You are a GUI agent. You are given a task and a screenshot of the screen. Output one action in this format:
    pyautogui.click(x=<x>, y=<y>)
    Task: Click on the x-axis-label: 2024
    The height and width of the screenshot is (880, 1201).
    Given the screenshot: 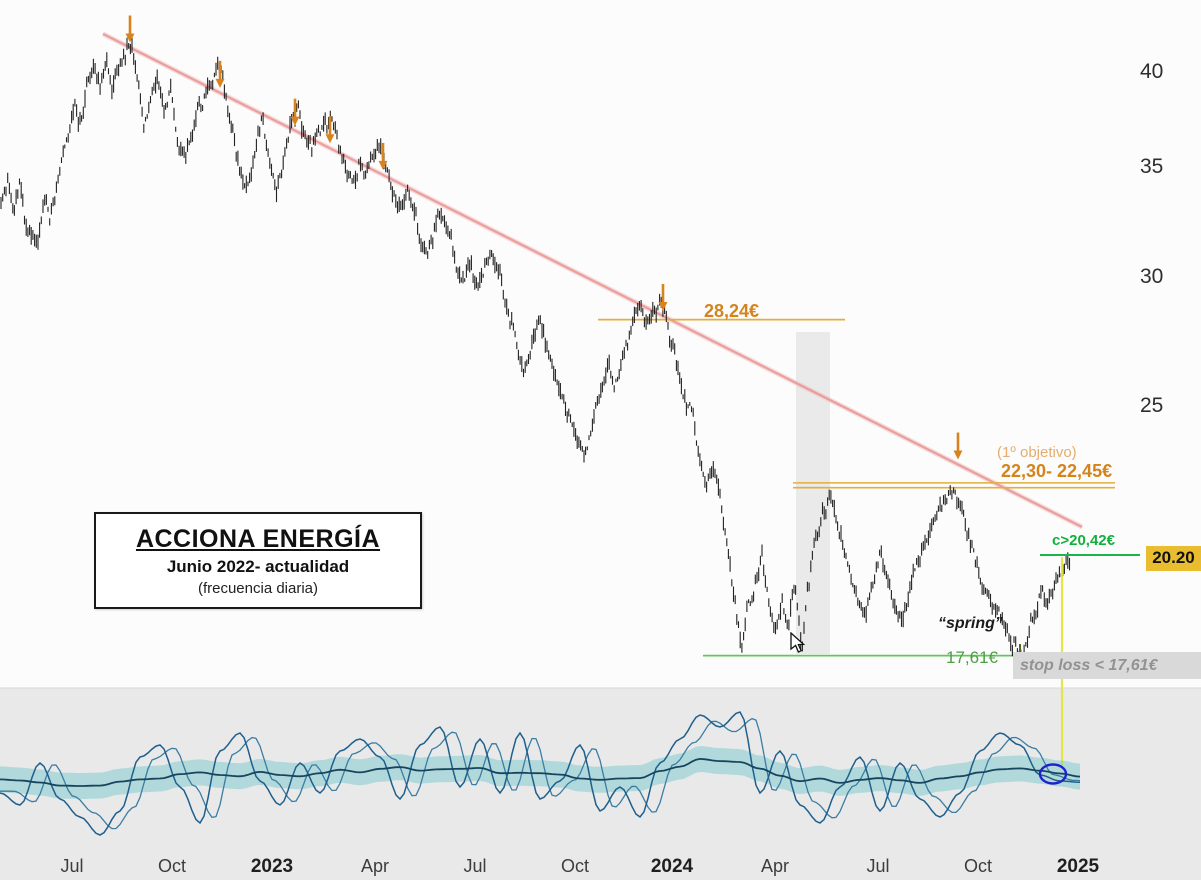 What is the action you would take?
    pyautogui.click(x=672, y=866)
    